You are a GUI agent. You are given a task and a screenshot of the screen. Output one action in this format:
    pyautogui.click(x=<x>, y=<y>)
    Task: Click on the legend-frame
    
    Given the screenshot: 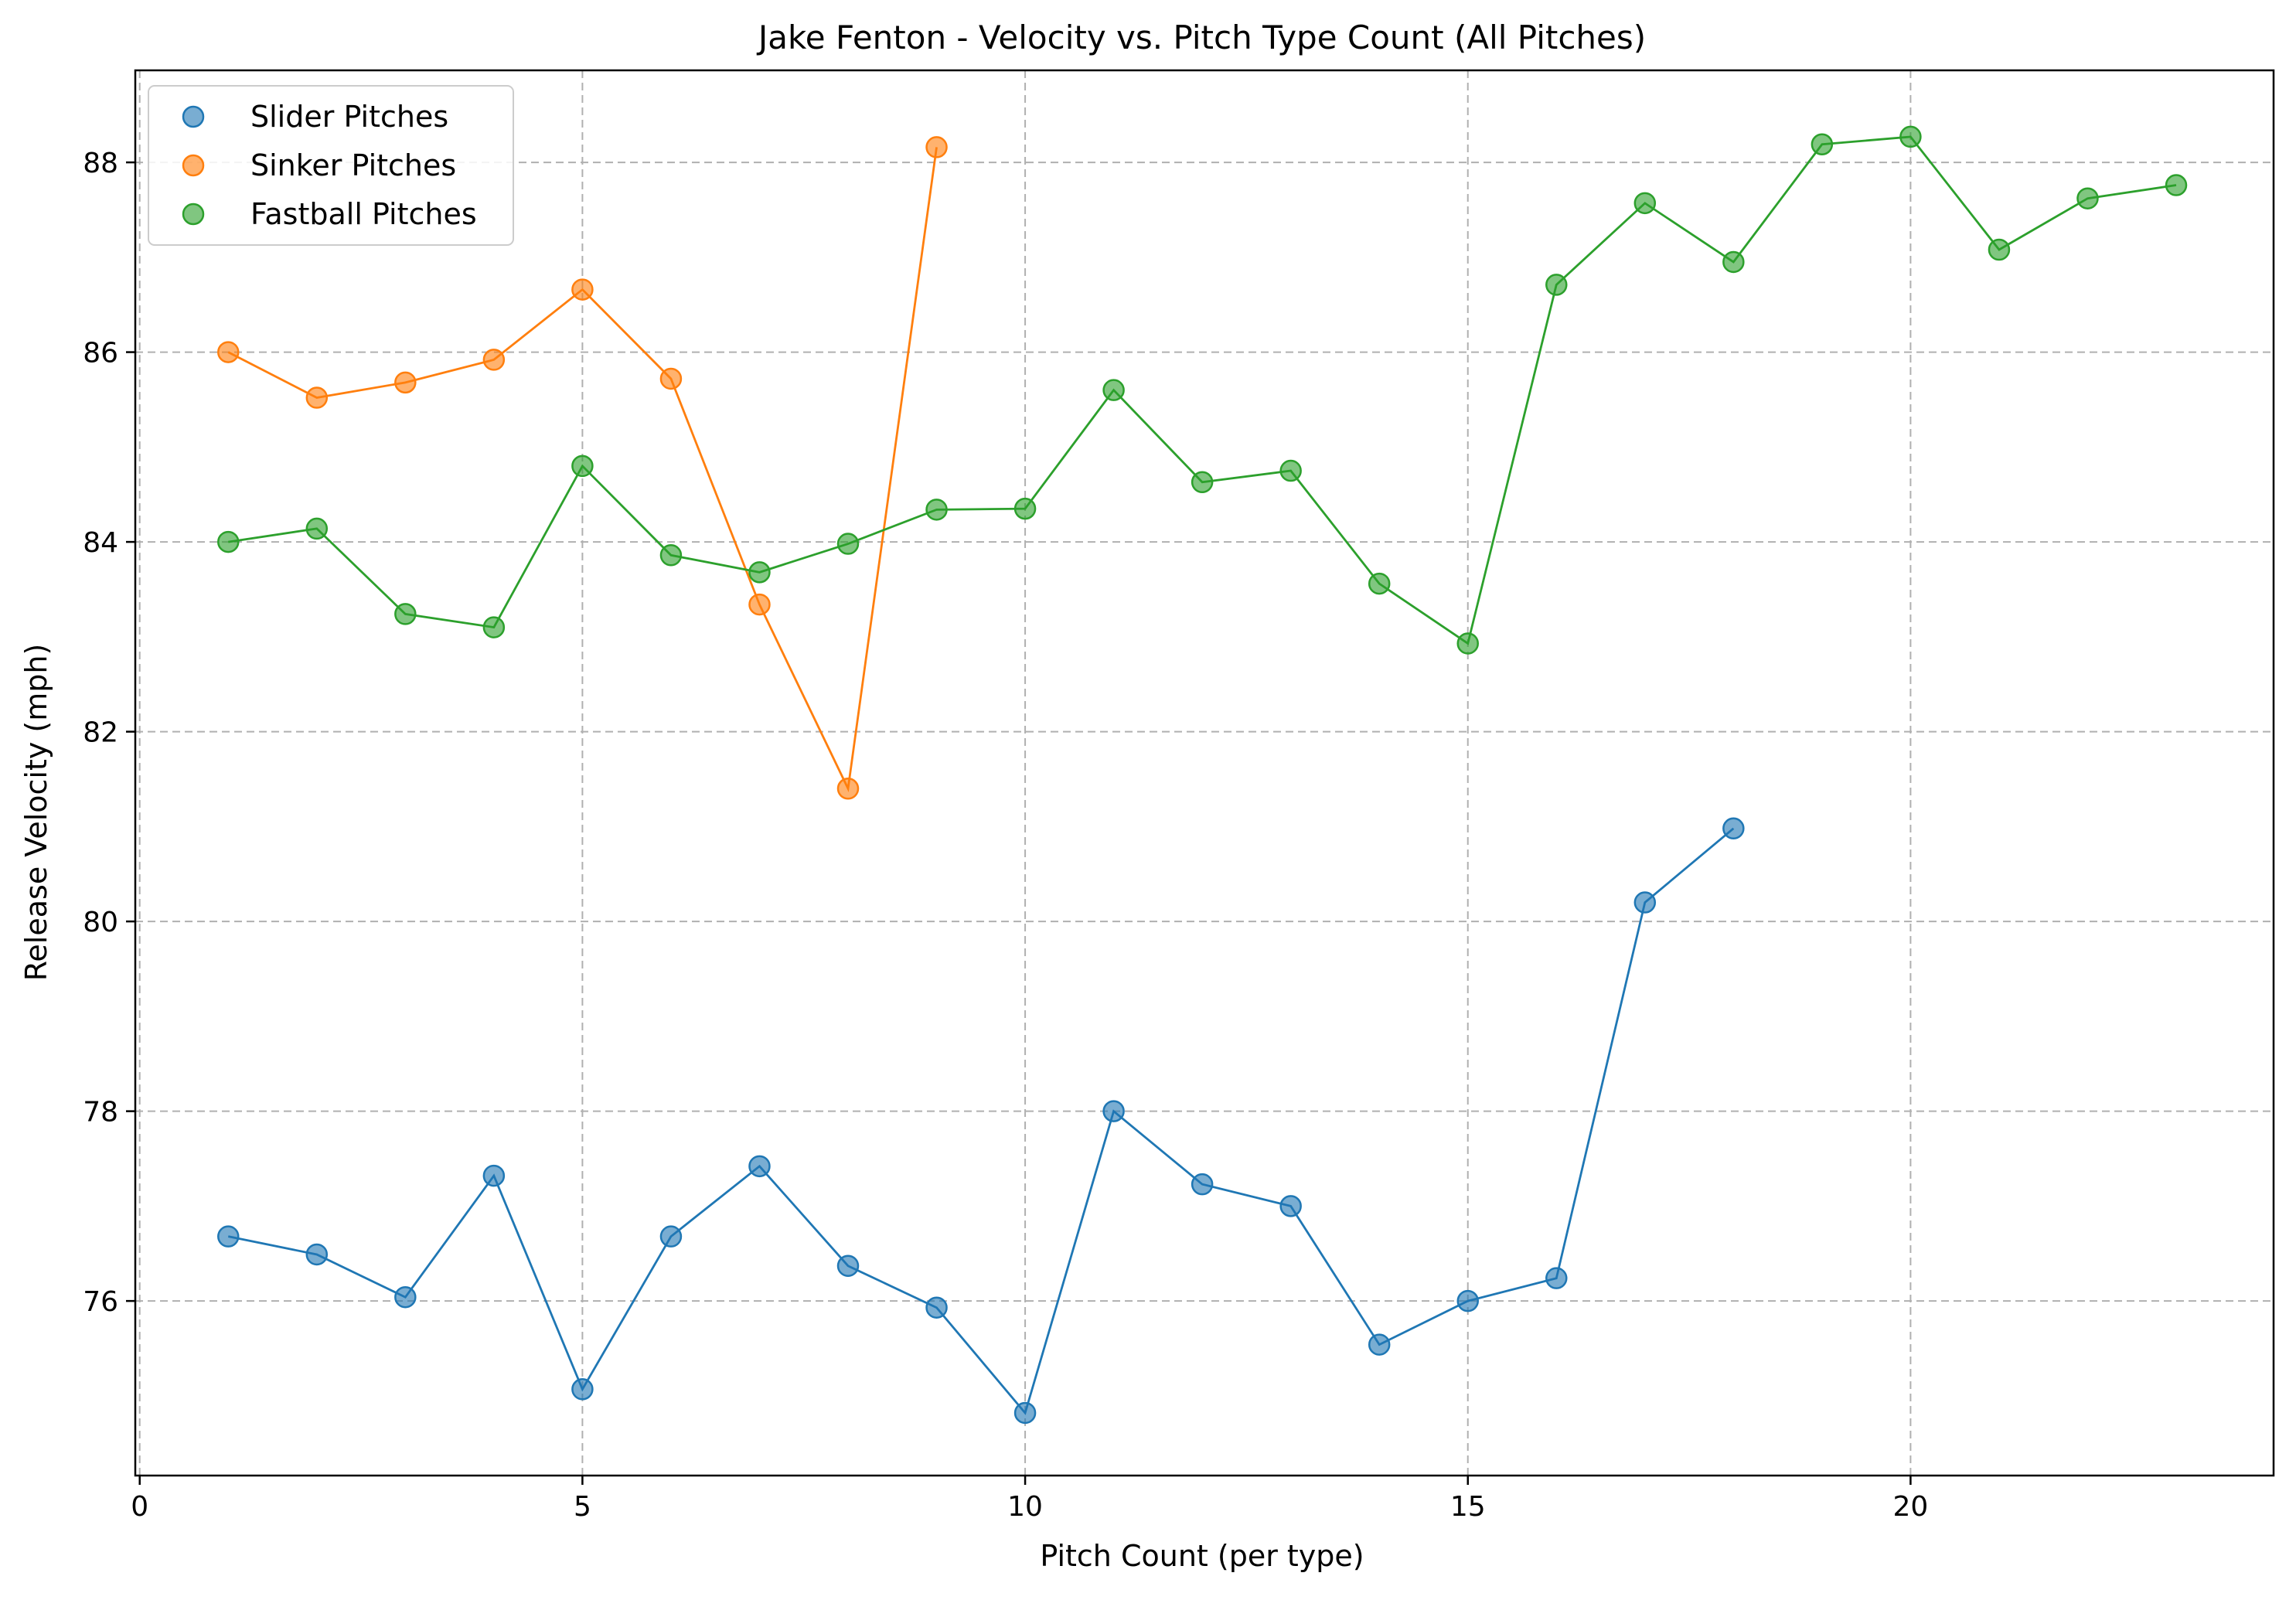 What is the action you would take?
    pyautogui.click(x=331, y=165)
    